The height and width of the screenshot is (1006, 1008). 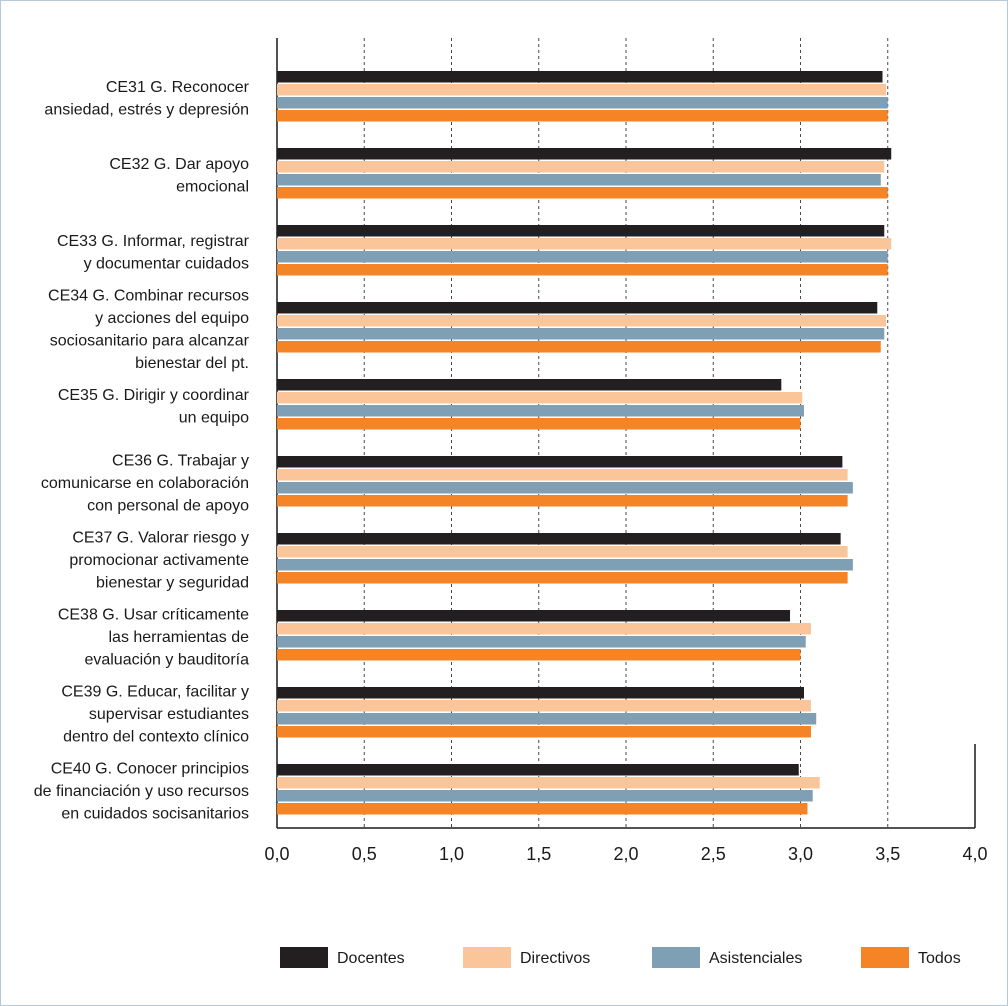 What do you see at coordinates (276, 854) in the screenshot?
I see `x-tick-label: 0,0` at bounding box center [276, 854].